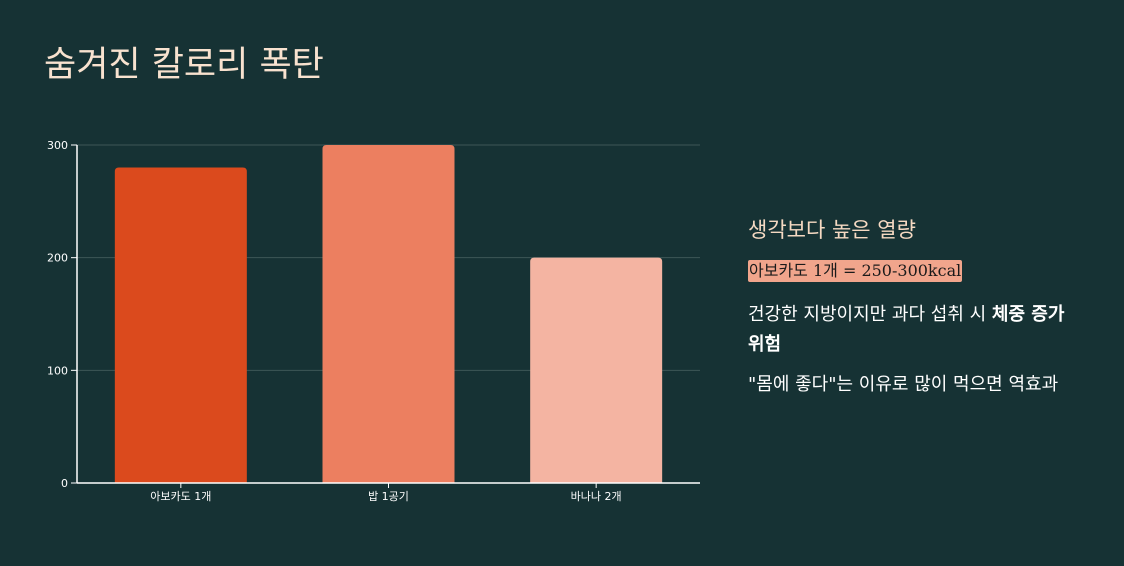  I want to click on caution-paragraph: "몸에 좋다"는 이유로 많이 먹으면 역효과, so click(903, 384).